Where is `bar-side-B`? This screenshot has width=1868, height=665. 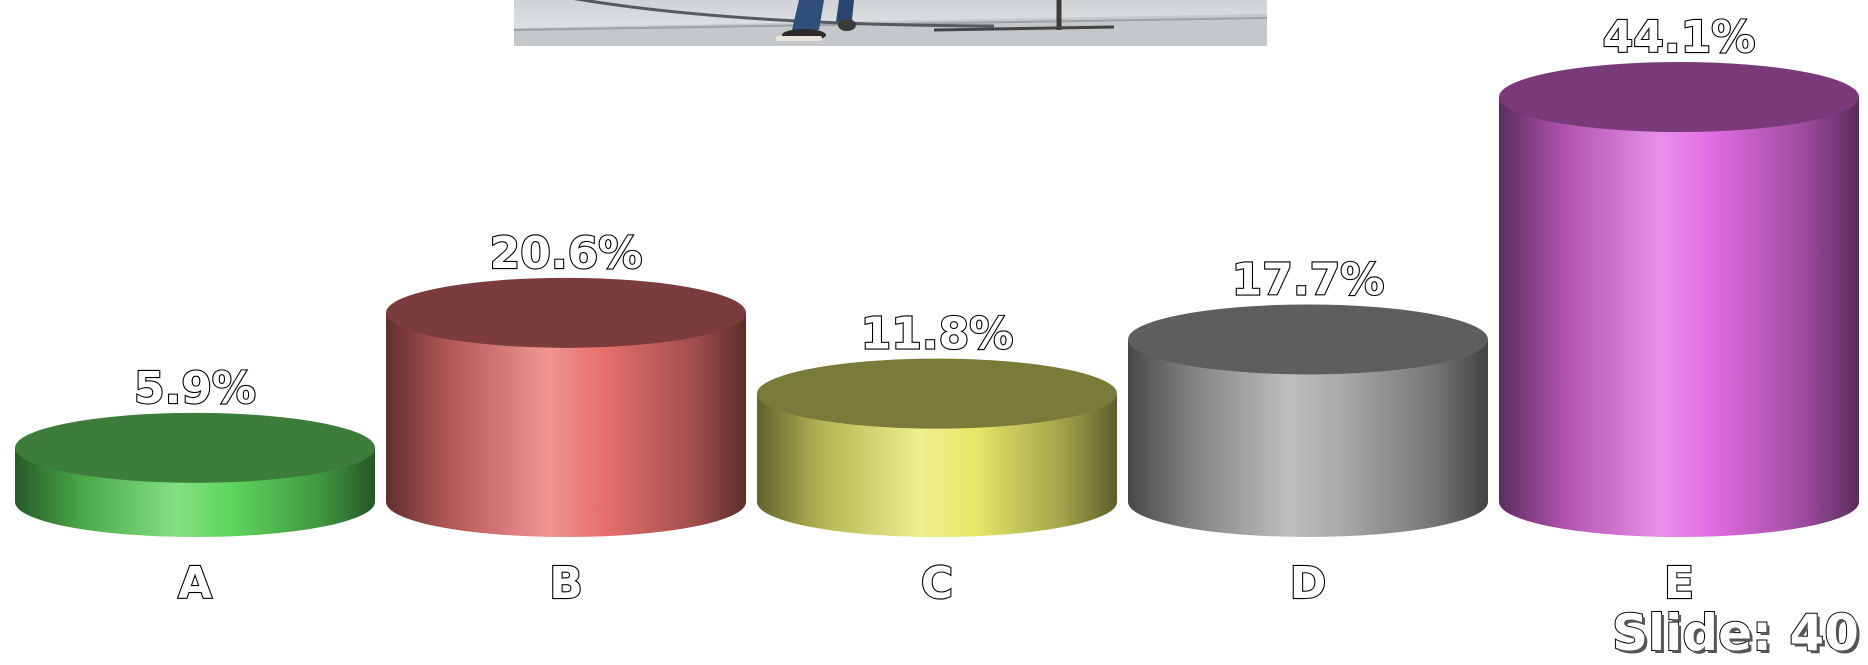
bar-side-B is located at coordinates (566, 424).